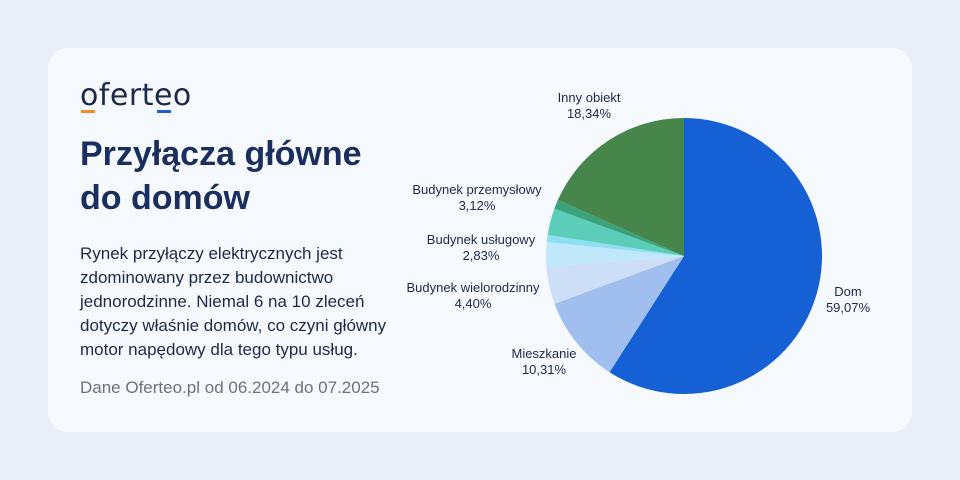  I want to click on oferteo-logo: oferteo, so click(136, 95).